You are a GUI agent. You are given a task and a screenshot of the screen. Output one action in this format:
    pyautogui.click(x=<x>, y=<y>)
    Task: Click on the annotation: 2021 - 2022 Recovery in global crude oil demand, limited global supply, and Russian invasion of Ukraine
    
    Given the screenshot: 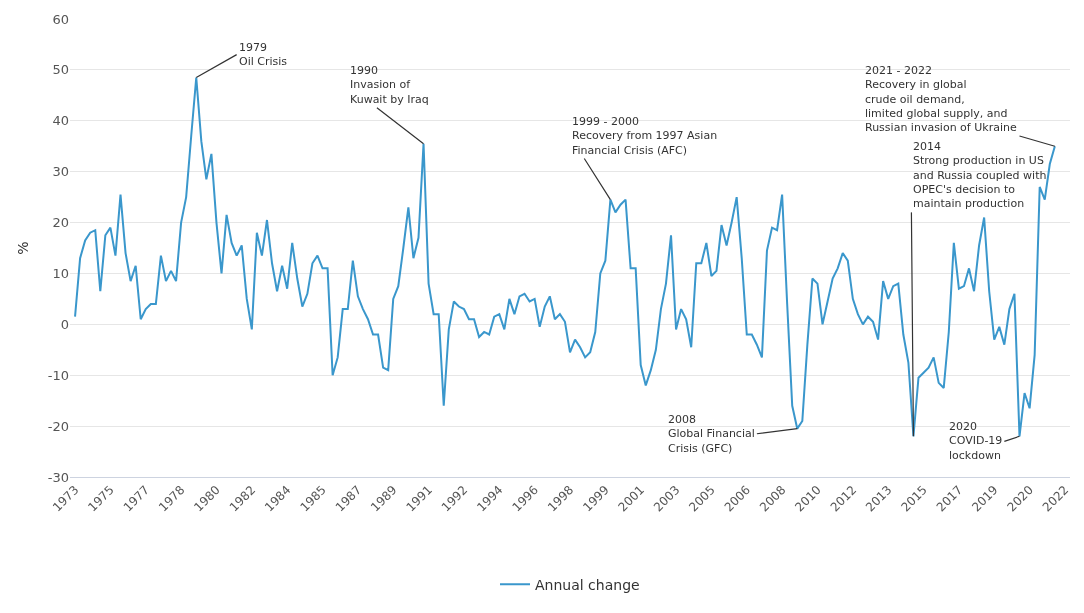 What is the action you would take?
    pyautogui.click(x=941, y=99)
    